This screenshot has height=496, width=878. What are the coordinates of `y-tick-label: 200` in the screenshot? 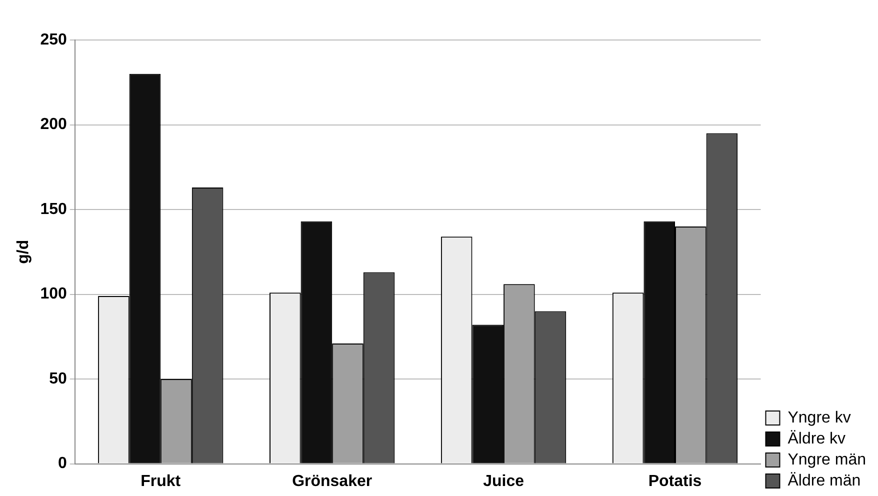 It's located at (53, 125).